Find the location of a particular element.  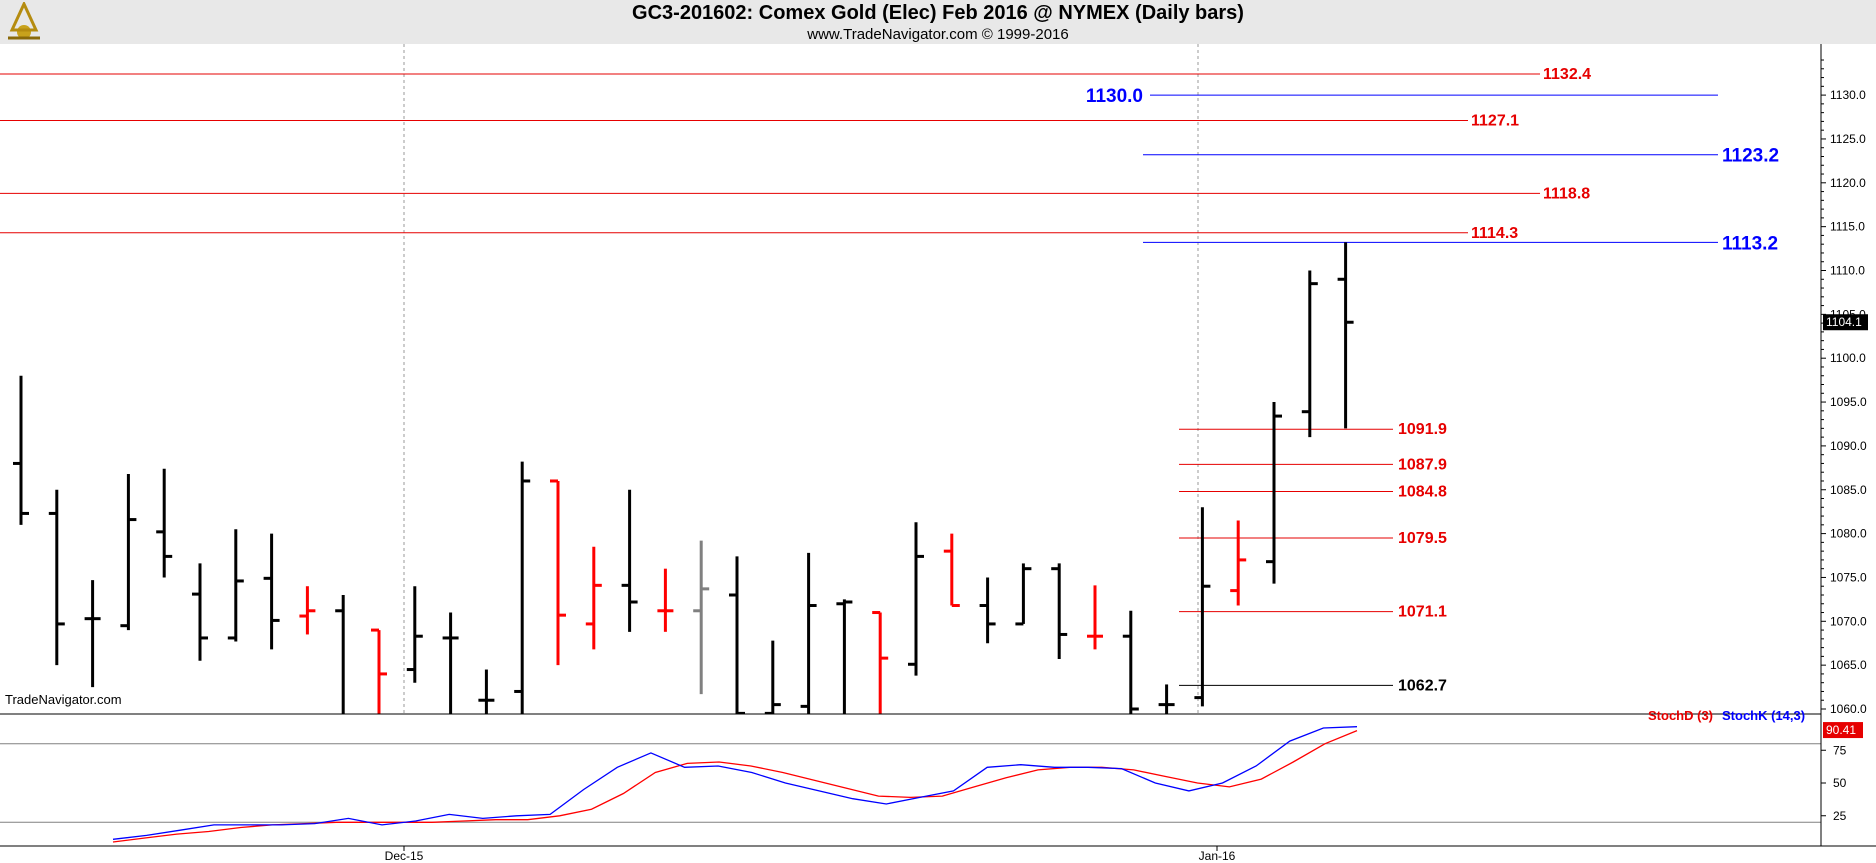

price-tick-label: 1080.0 is located at coordinates (1848, 534).